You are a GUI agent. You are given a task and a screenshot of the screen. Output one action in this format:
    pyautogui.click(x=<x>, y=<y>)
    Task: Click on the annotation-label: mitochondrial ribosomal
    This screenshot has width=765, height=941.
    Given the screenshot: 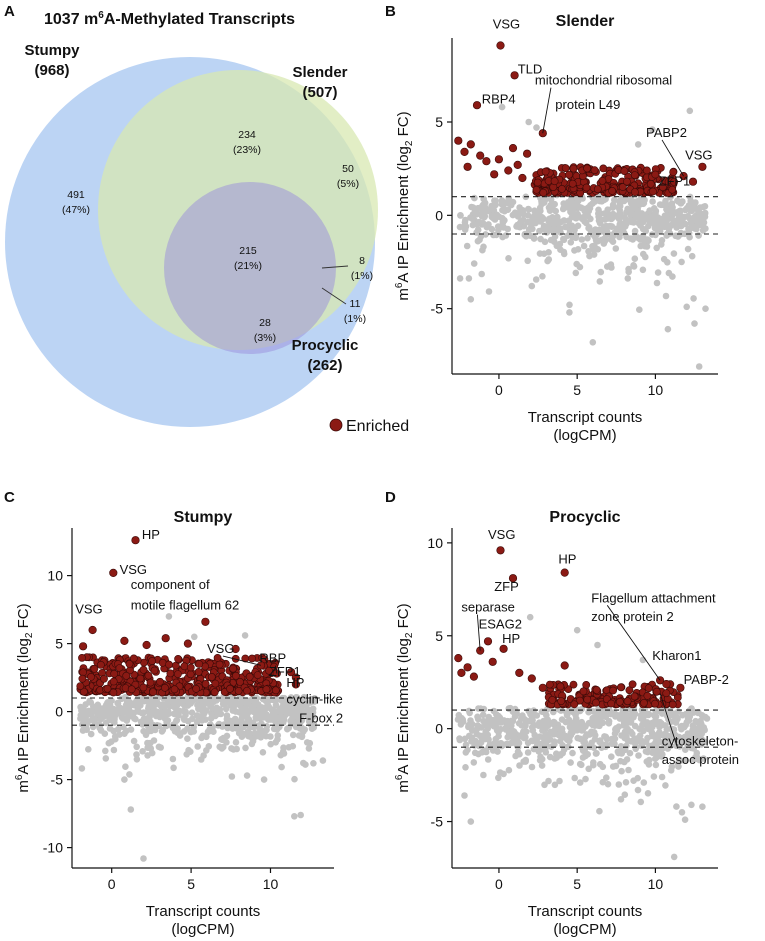 What is the action you would take?
    pyautogui.click(x=603, y=80)
    